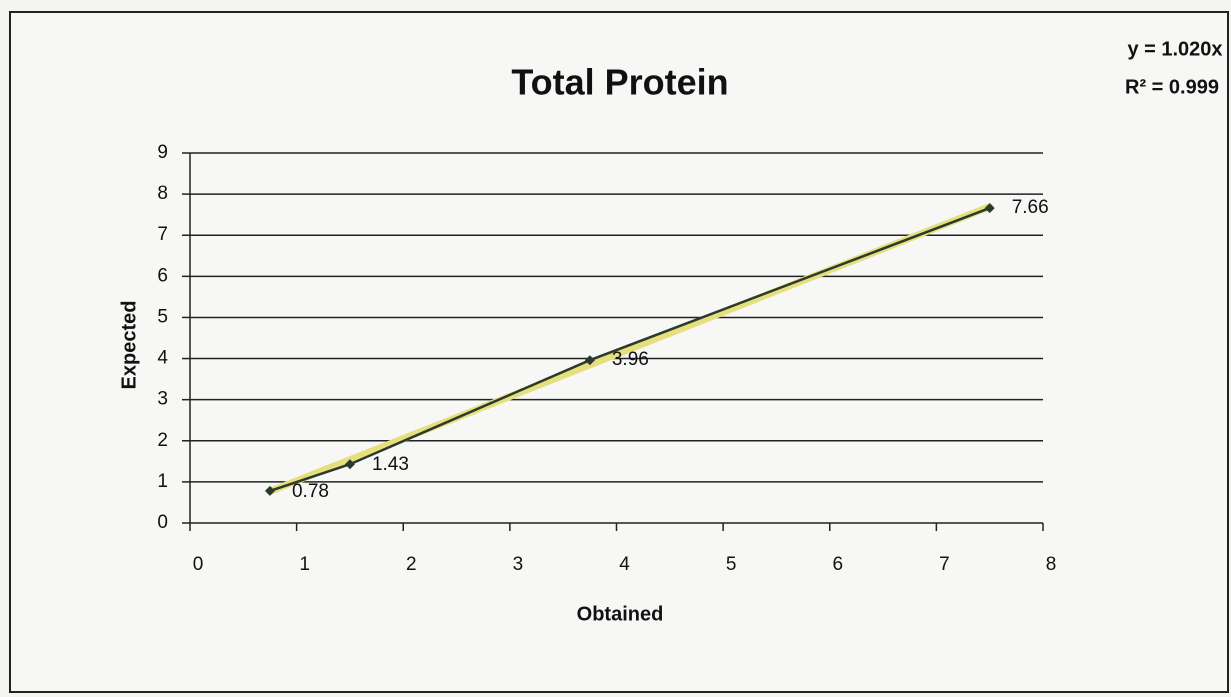  I want to click on y-tick-label: 7, so click(162, 234).